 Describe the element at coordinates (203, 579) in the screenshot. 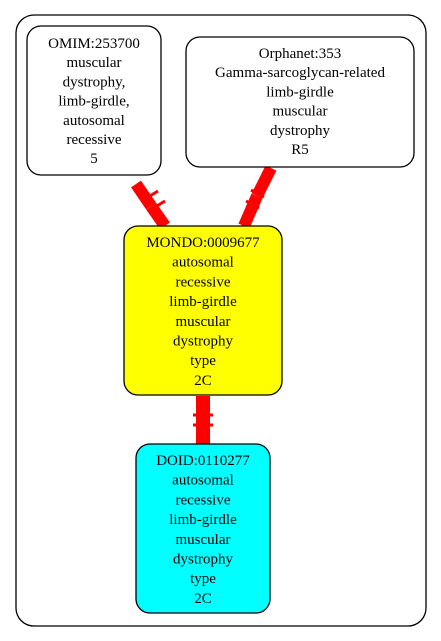

I see `node-doid-line: type` at that location.